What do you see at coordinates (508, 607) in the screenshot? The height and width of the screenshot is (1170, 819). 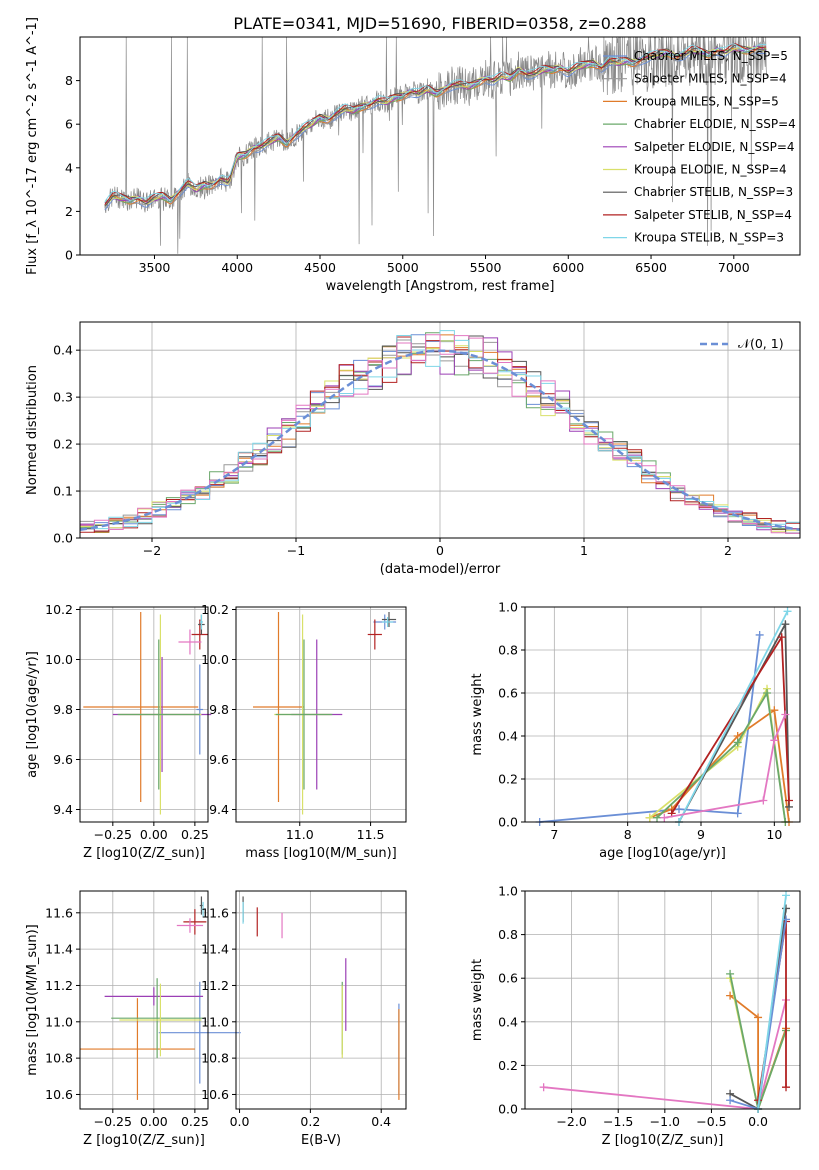 I see `y-tick-label: 1.0` at bounding box center [508, 607].